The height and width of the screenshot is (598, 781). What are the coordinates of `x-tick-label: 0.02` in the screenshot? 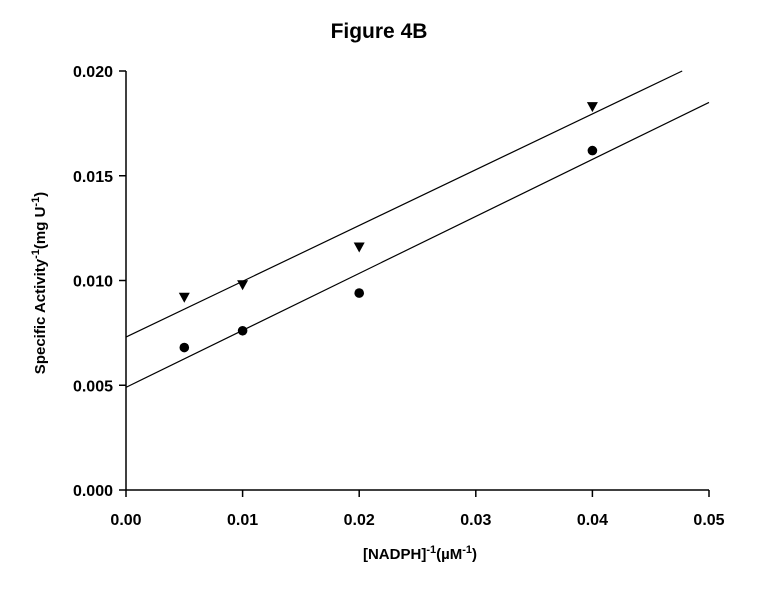 It's located at (359, 520).